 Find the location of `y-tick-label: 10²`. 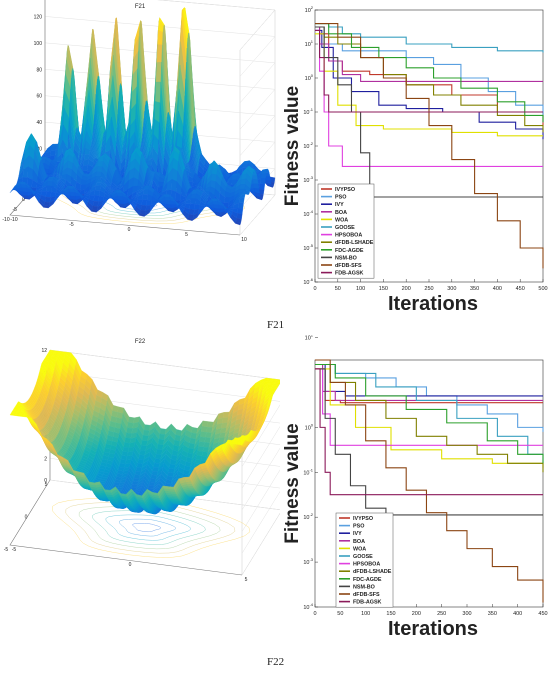

y-tick-label: 10² is located at coordinates (309, 9).